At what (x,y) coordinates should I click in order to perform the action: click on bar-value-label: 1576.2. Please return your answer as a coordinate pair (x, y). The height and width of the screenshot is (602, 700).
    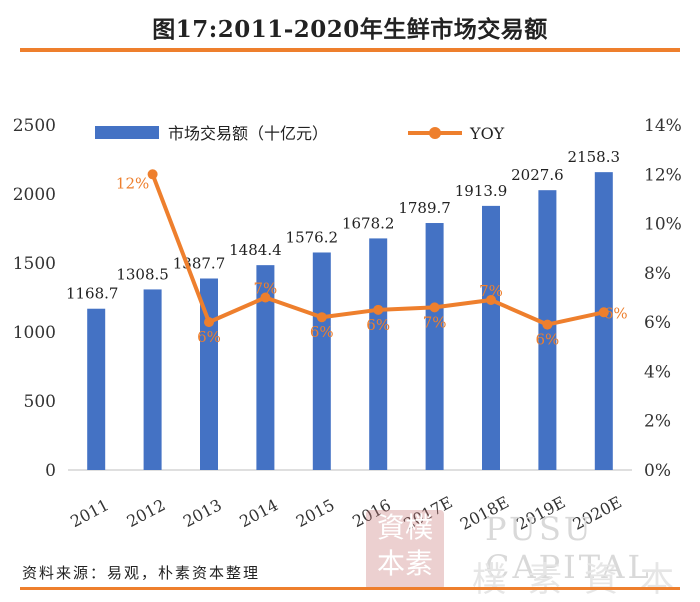
    Looking at the image, I should click on (312, 237).